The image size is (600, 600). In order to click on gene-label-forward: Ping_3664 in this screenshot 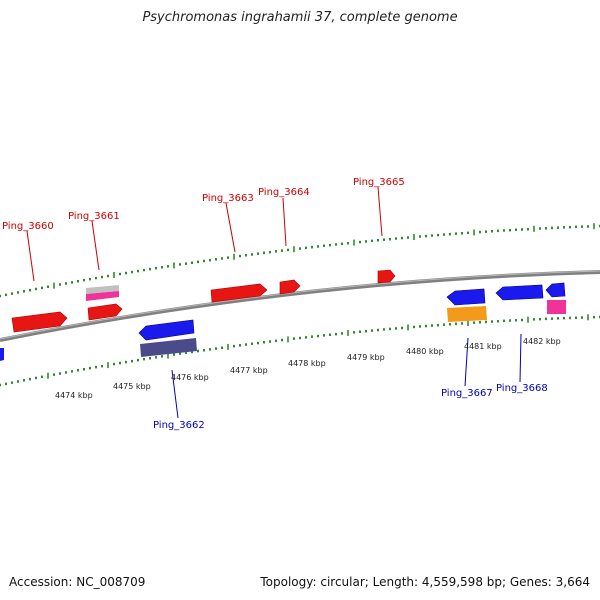, I will do `click(284, 192)`.